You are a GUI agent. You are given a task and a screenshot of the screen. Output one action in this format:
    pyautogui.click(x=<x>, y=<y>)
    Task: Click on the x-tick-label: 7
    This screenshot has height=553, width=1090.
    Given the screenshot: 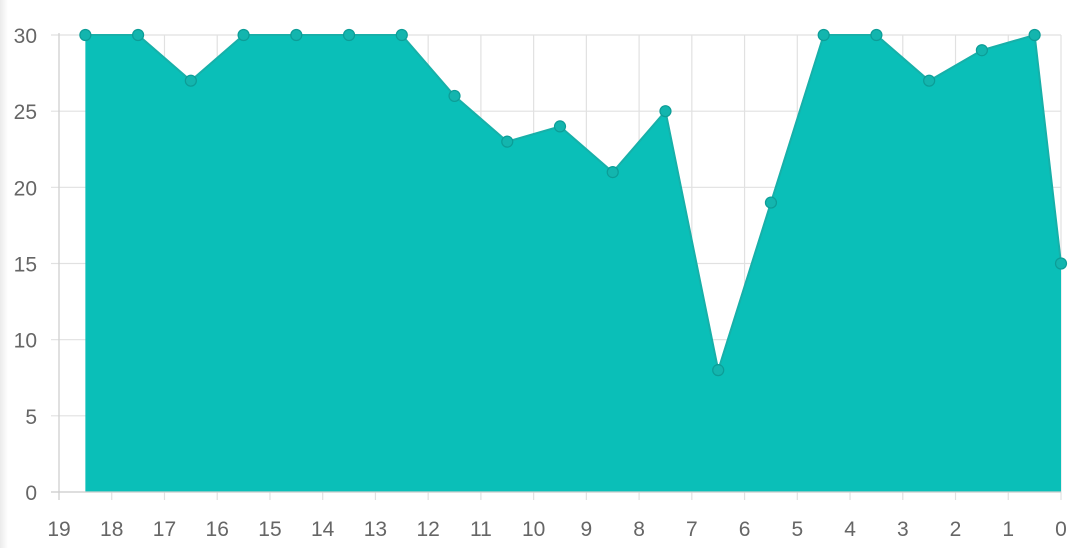 What is the action you would take?
    pyautogui.click(x=692, y=529)
    